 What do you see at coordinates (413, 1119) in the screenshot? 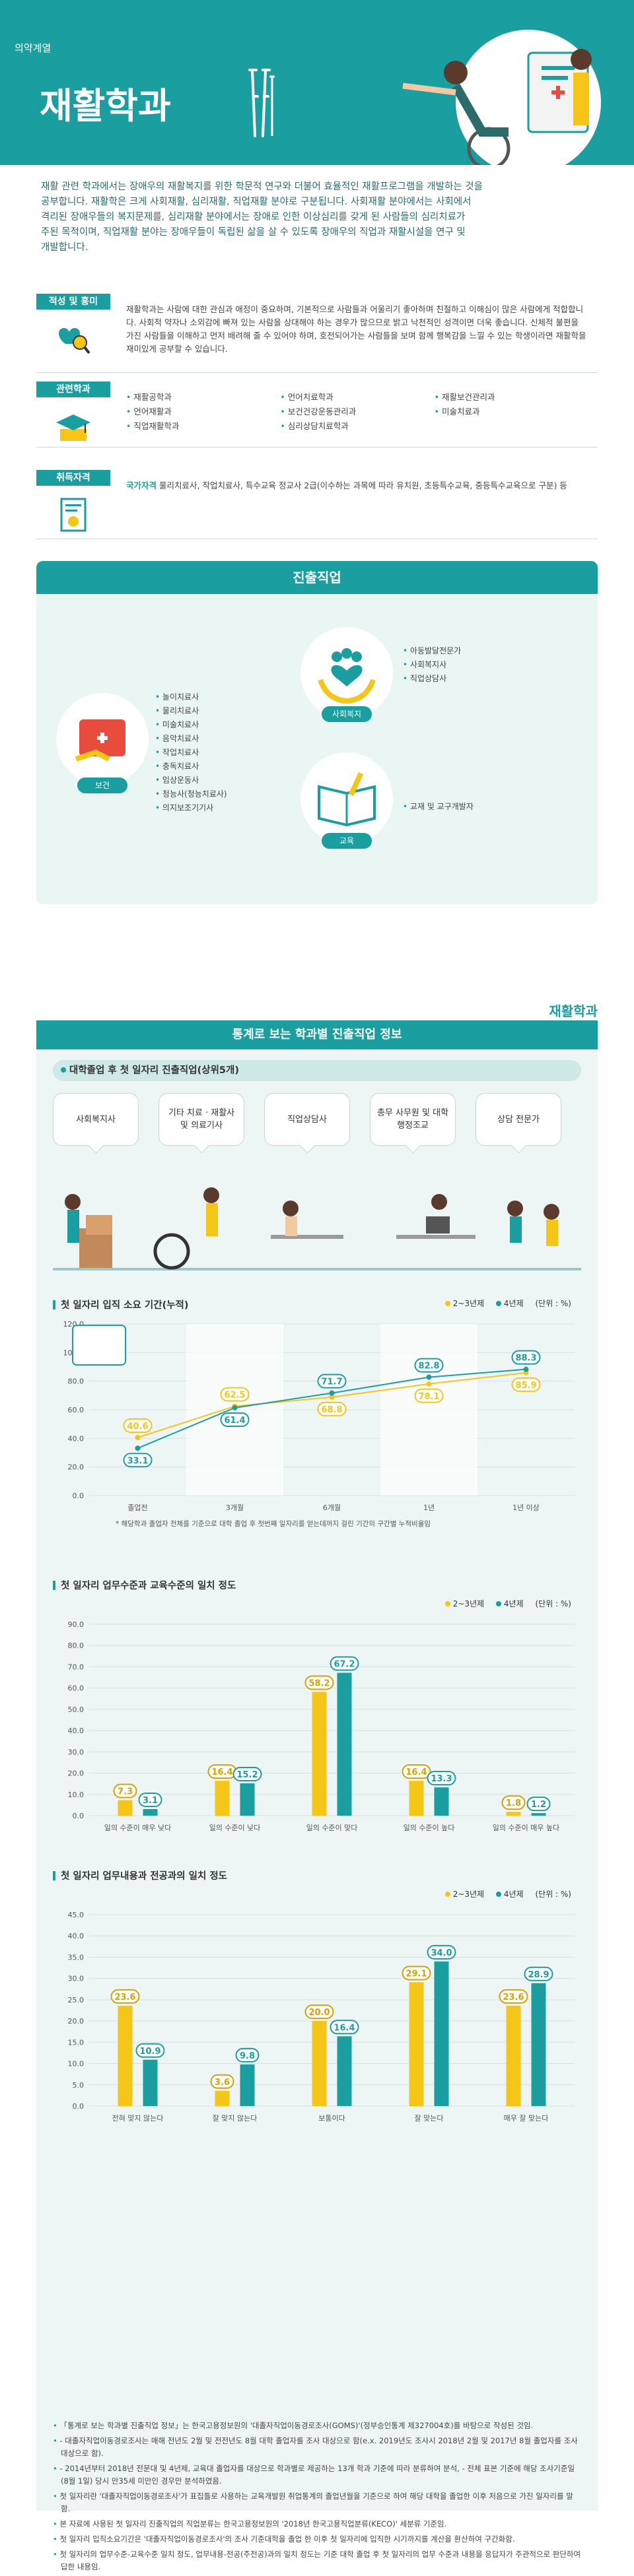
I see `top-job-bubble: 총무 사무원 및 대학 행정조교` at bounding box center [413, 1119].